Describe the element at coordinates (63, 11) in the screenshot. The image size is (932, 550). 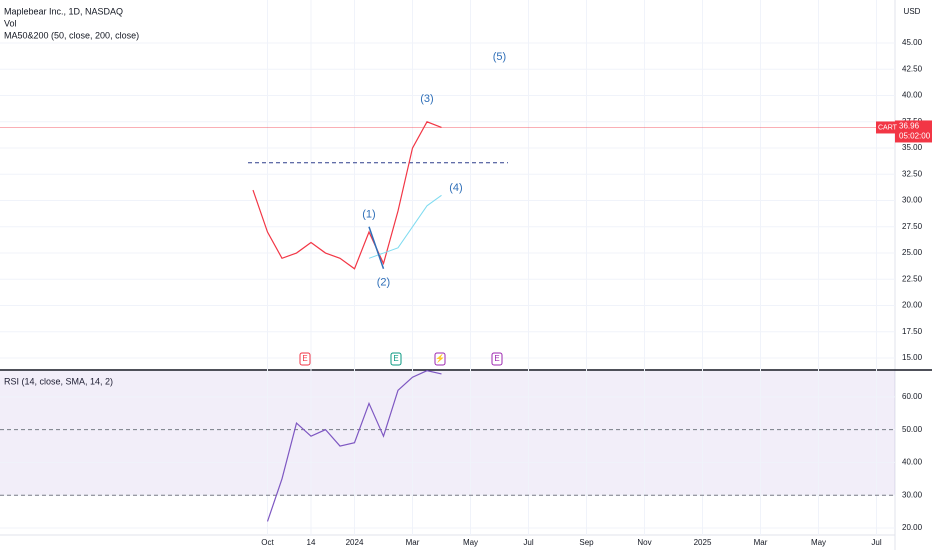
I see `title: Maplebear Inc., 1D, NASDAQ` at that location.